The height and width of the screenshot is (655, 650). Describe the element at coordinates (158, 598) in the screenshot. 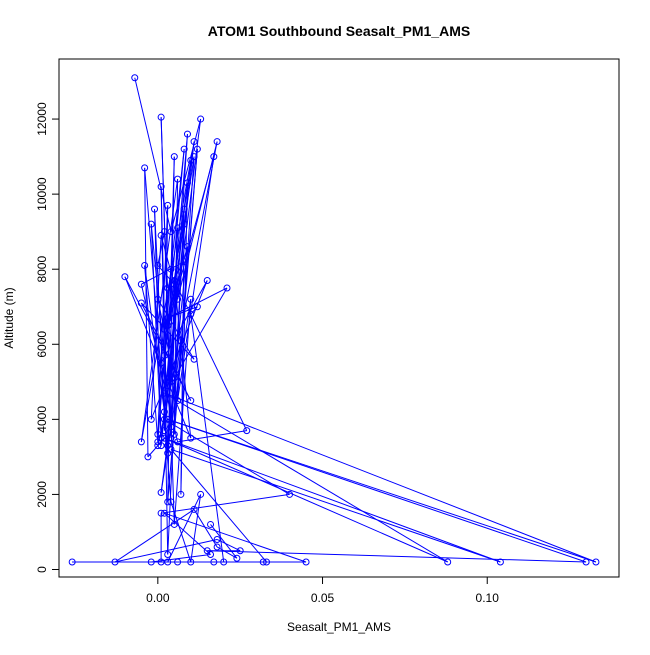

I see `x-tick-label: 0.00` at that location.